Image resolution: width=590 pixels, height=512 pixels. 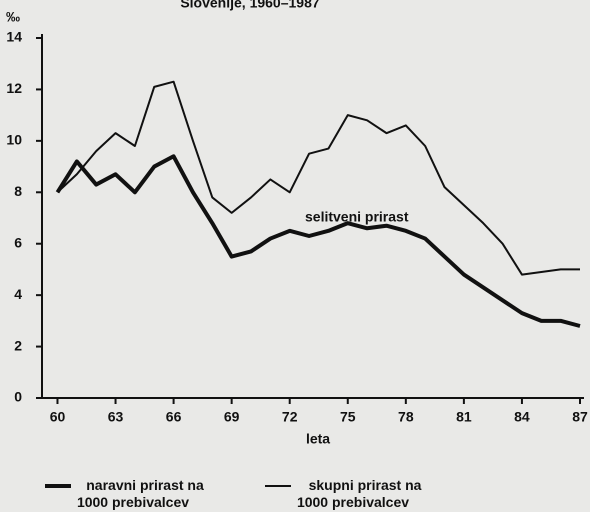 What do you see at coordinates (14, 88) in the screenshot?
I see `y-tick-label: 12` at bounding box center [14, 88].